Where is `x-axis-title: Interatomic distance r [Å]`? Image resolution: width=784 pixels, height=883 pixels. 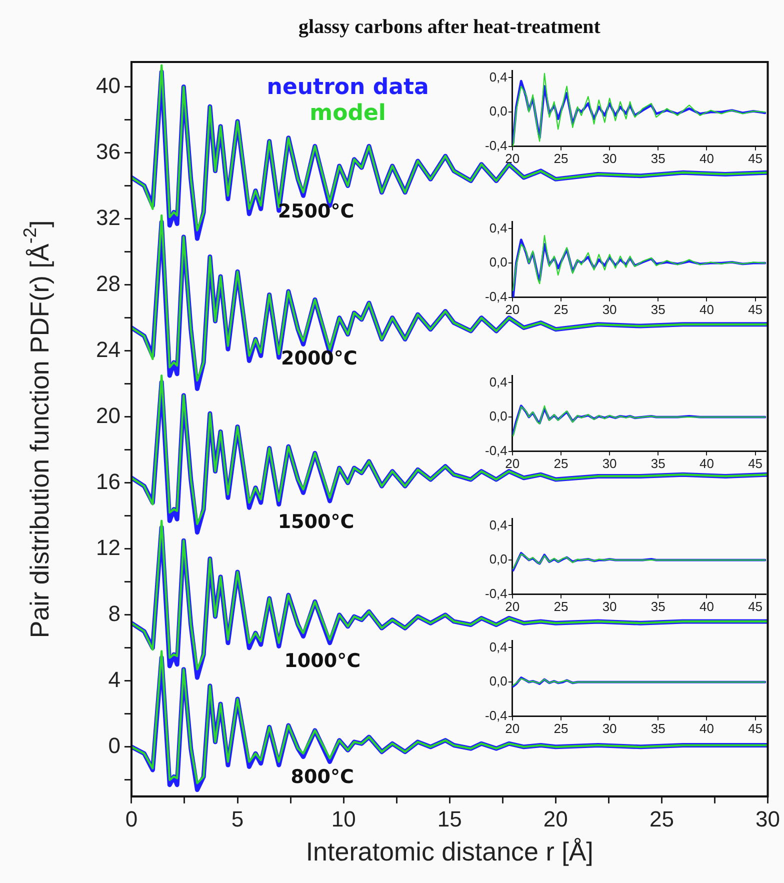 x-axis-title: Interatomic distance r [Å] is located at coordinates (450, 851).